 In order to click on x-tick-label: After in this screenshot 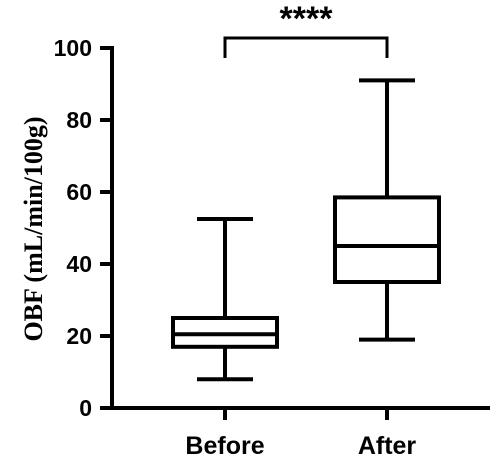, I will do `click(387, 446)`.